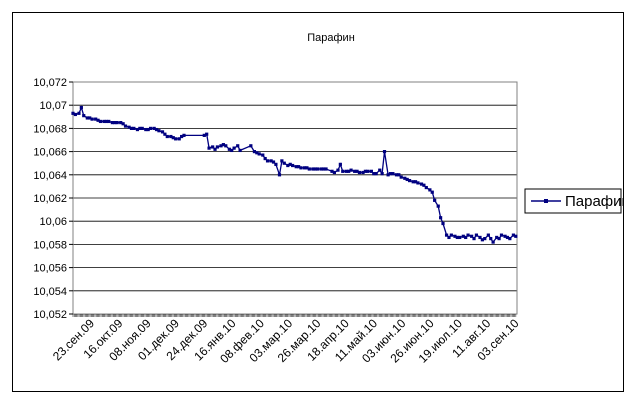 The image size is (636, 405). I want to click on y-tick-label: 10,06, so click(53, 222).